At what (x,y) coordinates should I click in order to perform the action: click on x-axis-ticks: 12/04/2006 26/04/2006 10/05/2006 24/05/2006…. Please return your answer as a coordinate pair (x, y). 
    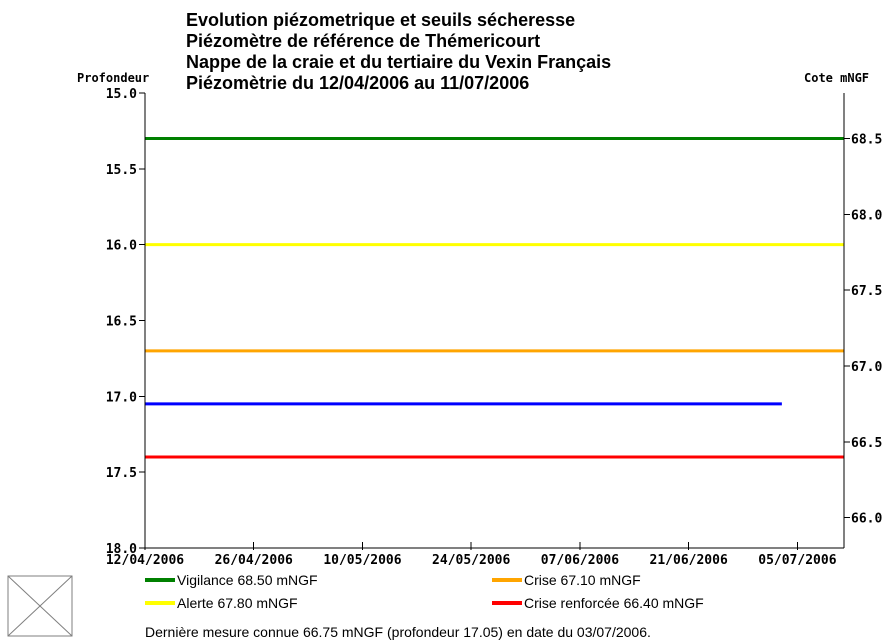
    Looking at the image, I should click on (471, 555).